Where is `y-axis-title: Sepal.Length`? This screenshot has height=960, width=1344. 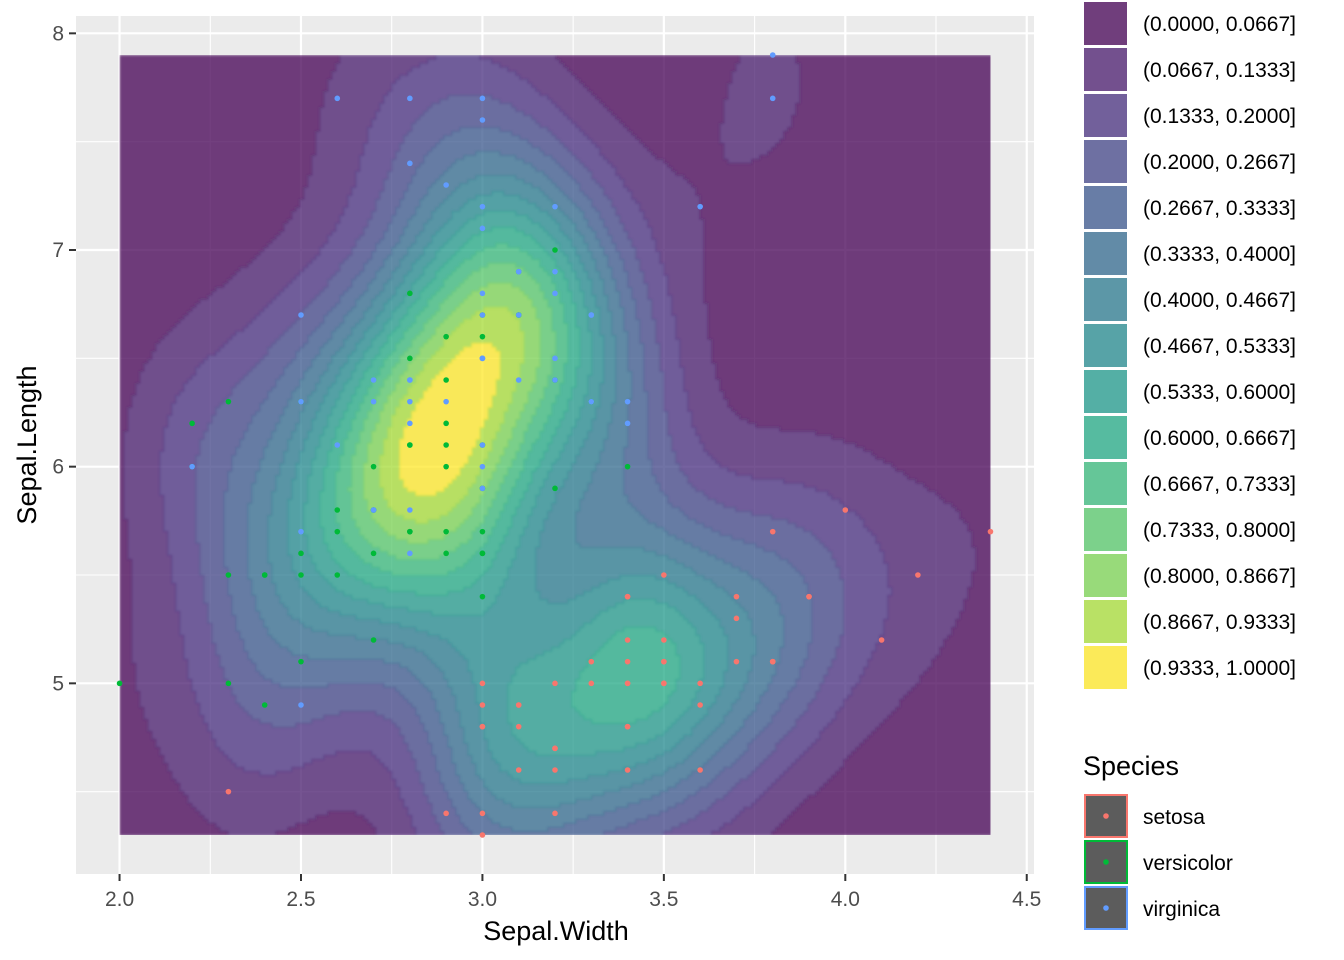
y-axis-title: Sepal.Length is located at coordinates (27, 444).